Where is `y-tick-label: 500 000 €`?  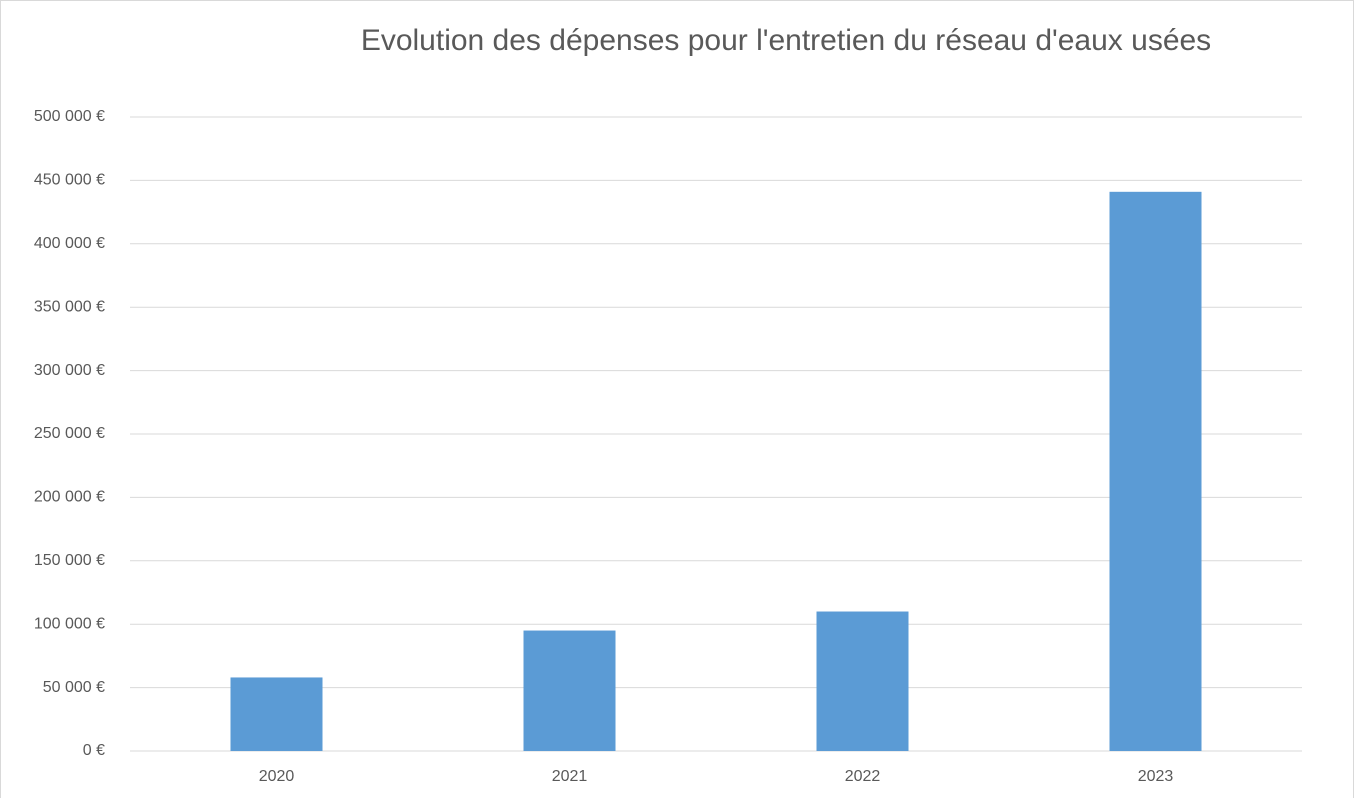 y-tick-label: 500 000 € is located at coordinates (69, 116).